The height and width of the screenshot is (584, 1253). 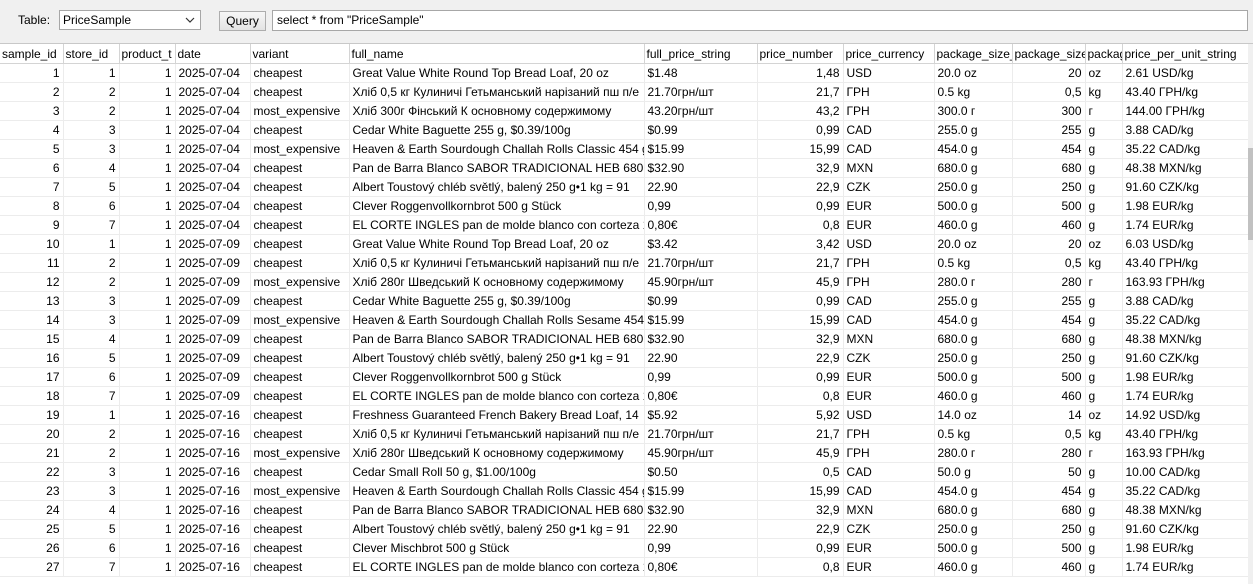 I want to click on column-header: variant, so click(x=300, y=54).